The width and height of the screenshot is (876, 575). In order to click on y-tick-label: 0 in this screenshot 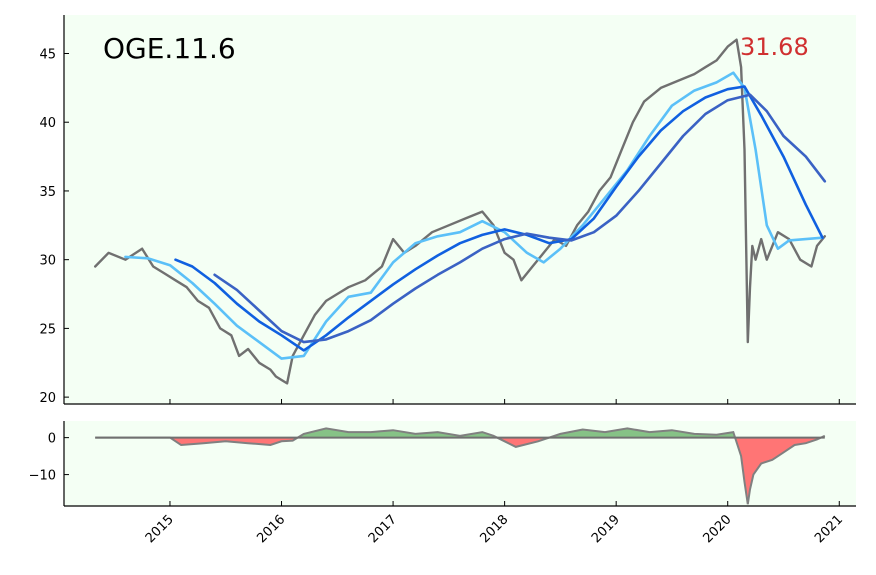, I will do `click(52, 439)`.